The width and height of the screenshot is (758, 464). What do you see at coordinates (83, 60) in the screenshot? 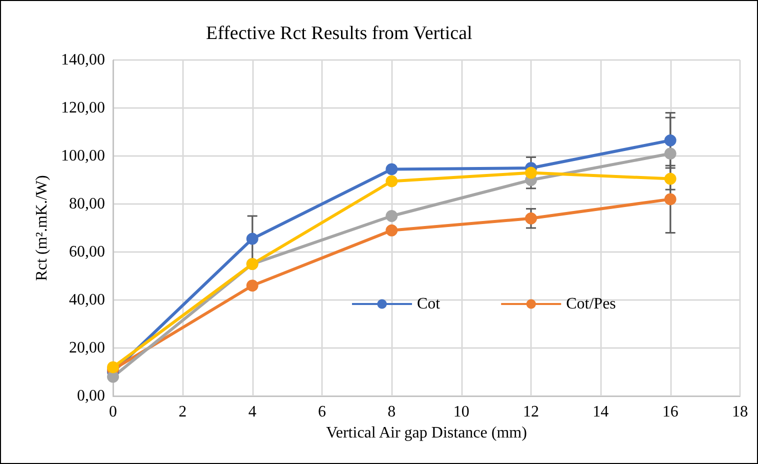
I see `y-tick-label: 140,00` at bounding box center [83, 60].